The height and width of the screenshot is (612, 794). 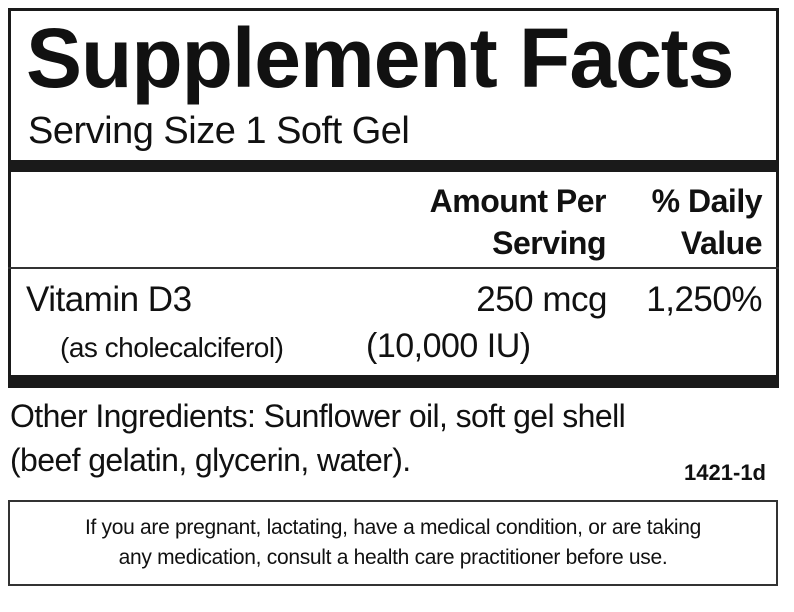 What do you see at coordinates (704, 299) in the screenshot?
I see `nutrient-daily-value: 1,250%` at bounding box center [704, 299].